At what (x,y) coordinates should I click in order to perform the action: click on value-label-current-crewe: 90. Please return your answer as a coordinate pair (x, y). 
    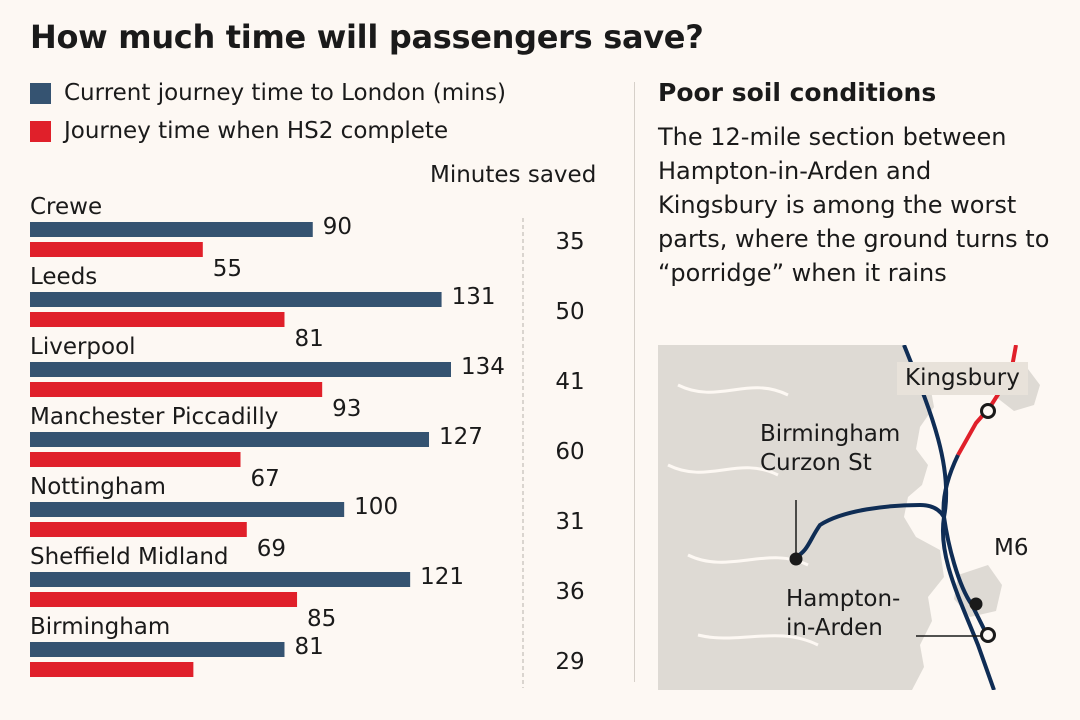
    Looking at the image, I should click on (337, 227).